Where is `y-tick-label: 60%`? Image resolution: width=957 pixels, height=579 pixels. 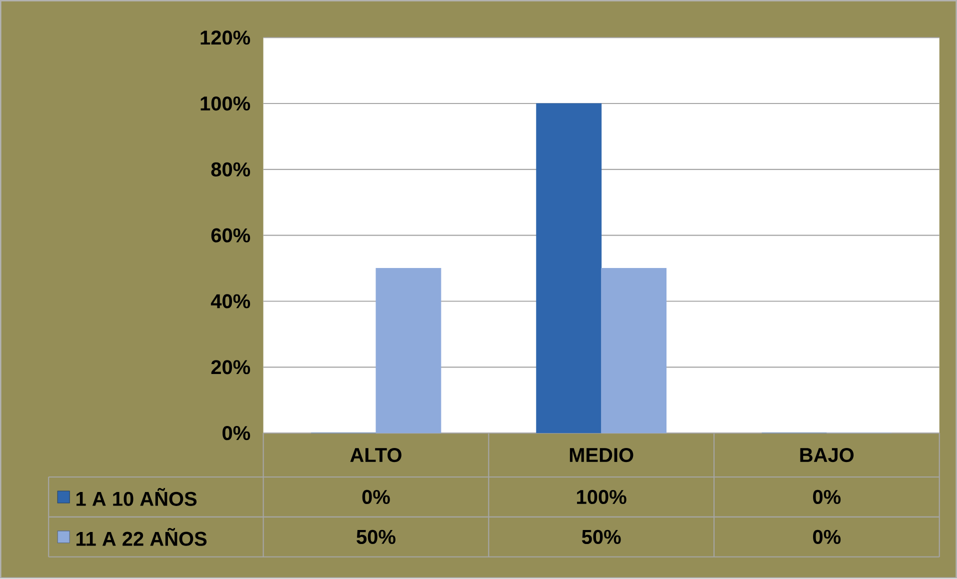 y-tick-label: 60% is located at coordinates (230, 235).